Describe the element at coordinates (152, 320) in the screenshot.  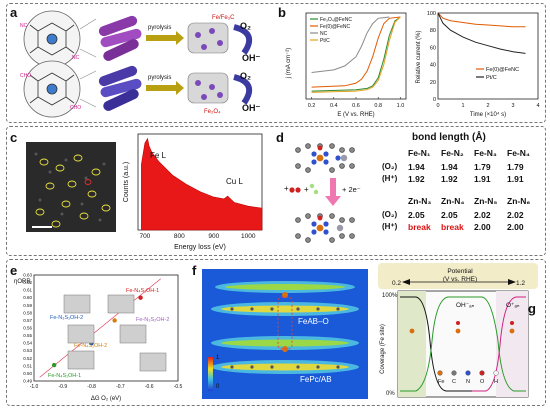
I see `e-label-5: Fe-N₃S₂OH-2` at that location.